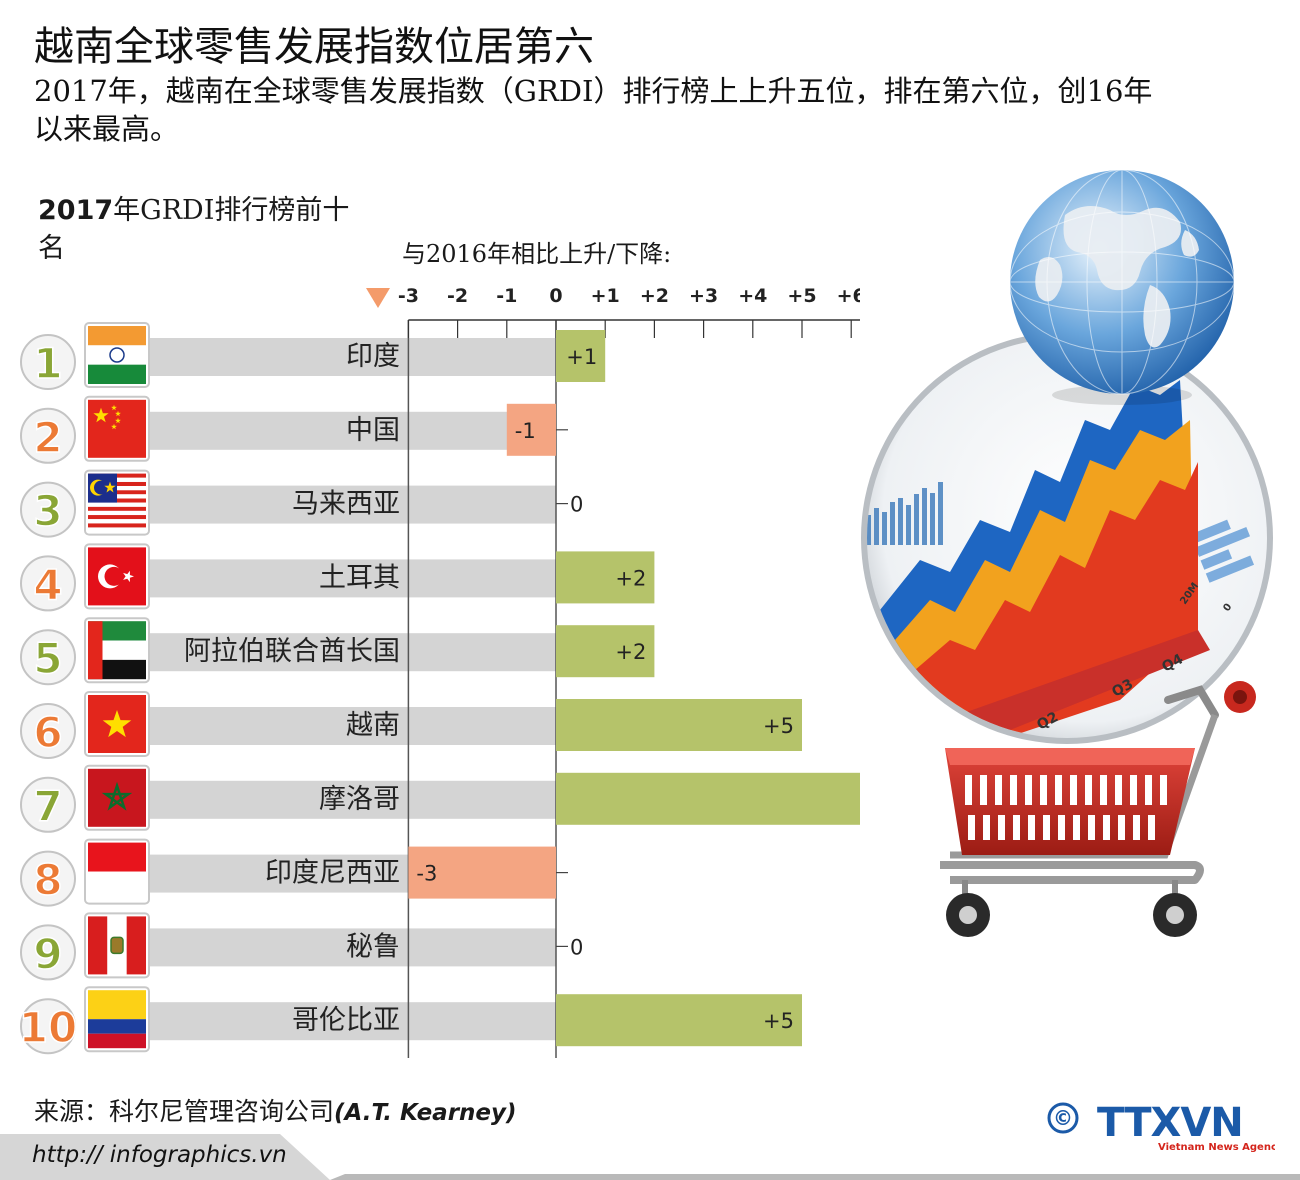  Describe the element at coordinates (117, 576) in the screenshot. I see `turkey-flag-icon` at that location.